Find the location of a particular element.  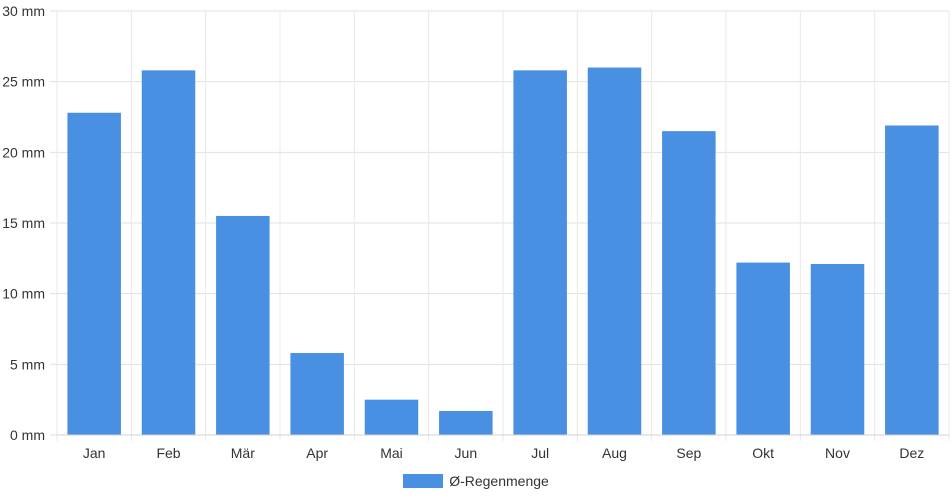

x-tick-label: Aug is located at coordinates (614, 453).